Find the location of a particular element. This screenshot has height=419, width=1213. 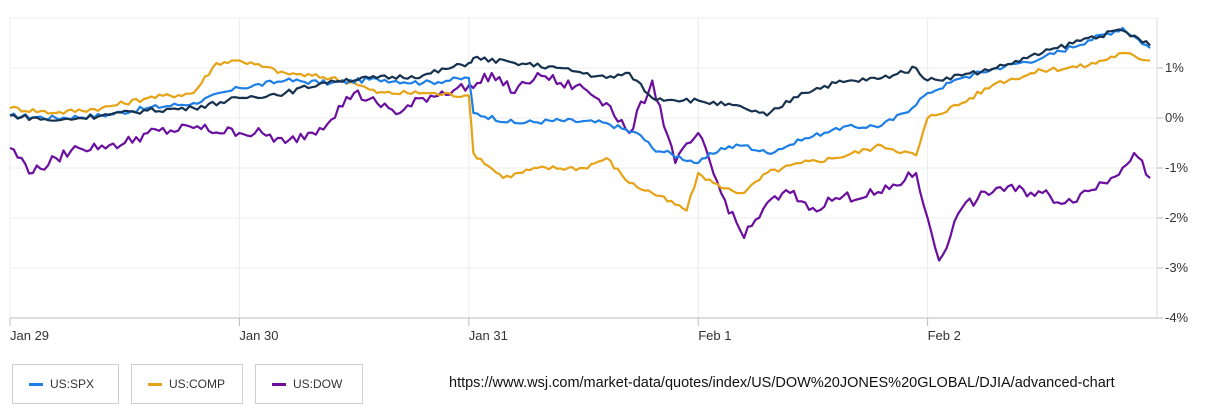

legend-item-dow: US:DOW is located at coordinates (309, 384).